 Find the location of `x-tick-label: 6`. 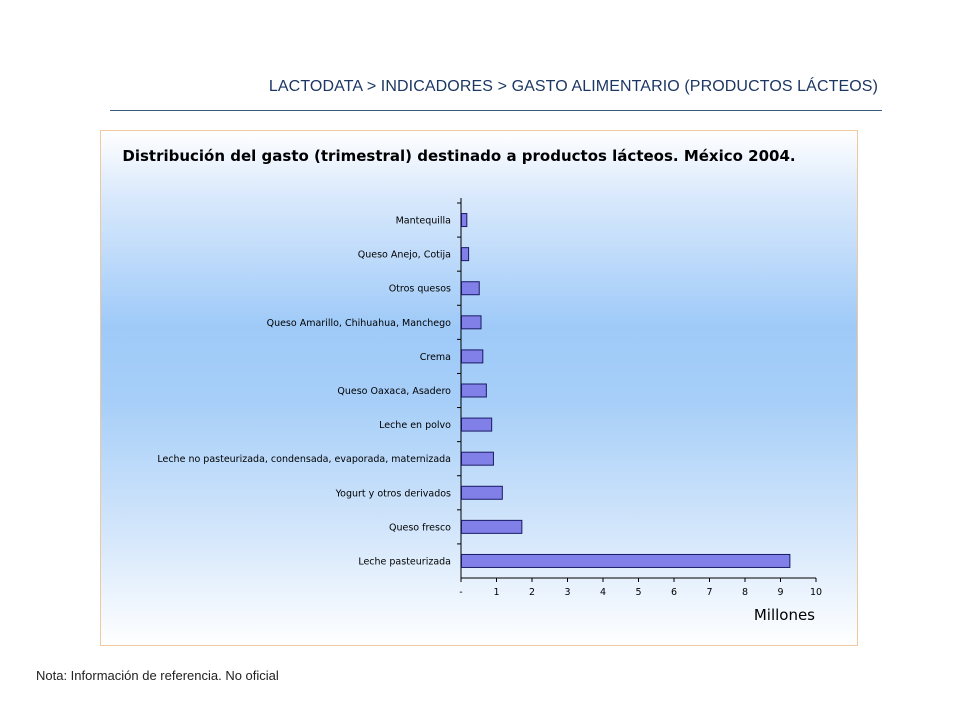

x-tick-label: 6 is located at coordinates (674, 592).